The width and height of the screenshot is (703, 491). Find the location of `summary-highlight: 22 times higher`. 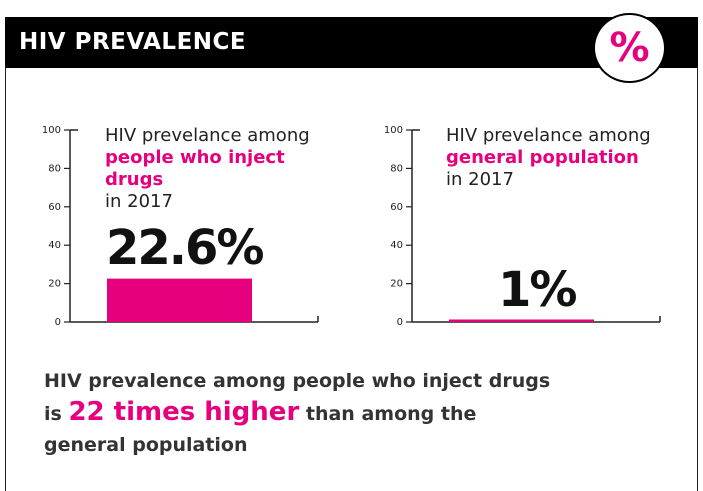

summary-highlight: 22 times higher is located at coordinates (184, 412).